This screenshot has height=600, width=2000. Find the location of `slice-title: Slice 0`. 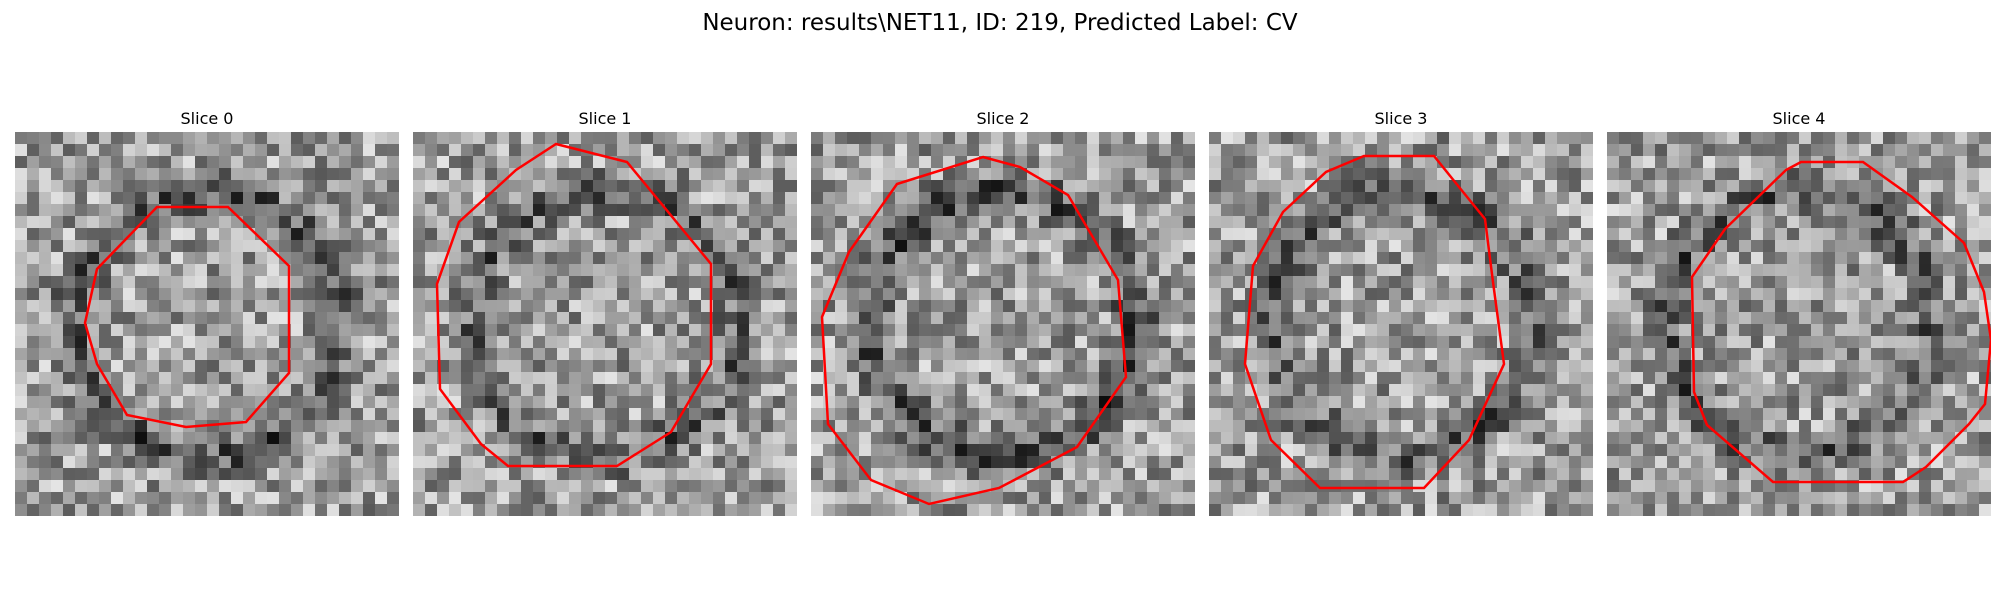

slice-title: Slice 0 is located at coordinates (207, 118).